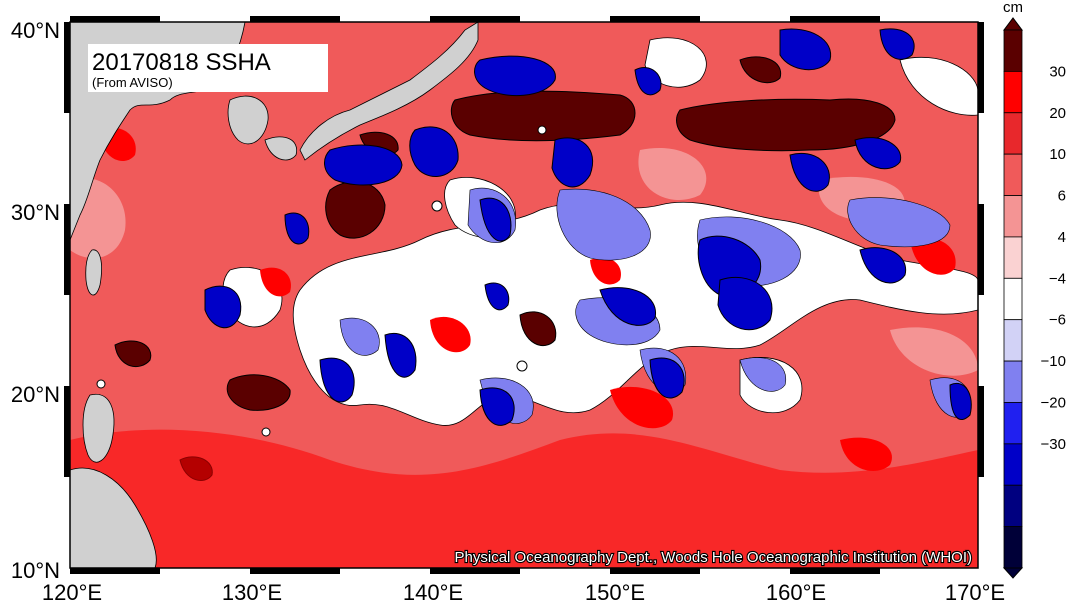 This screenshot has width=1072, height=606. Describe the element at coordinates (93, 272) in the screenshot. I see `land-taiwan` at that location.